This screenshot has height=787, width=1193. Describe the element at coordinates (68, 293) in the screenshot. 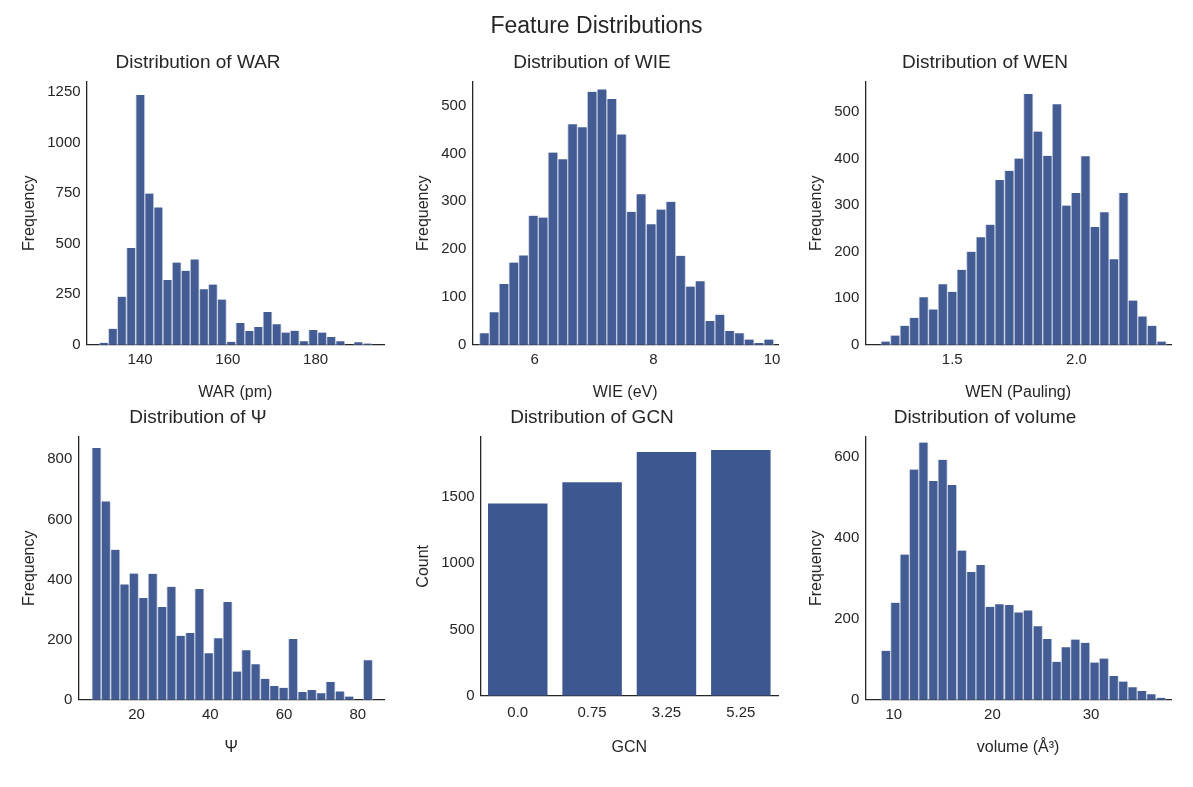

I see `y-tick-label: 250` at that location.